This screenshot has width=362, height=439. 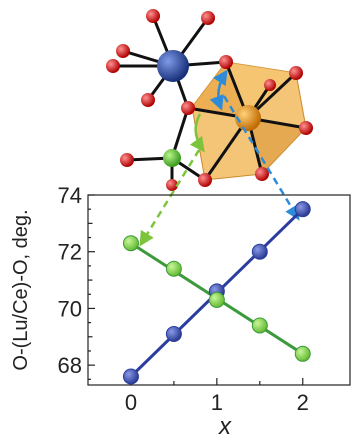 I want to click on x-axis-label: x, so click(x=225, y=426).